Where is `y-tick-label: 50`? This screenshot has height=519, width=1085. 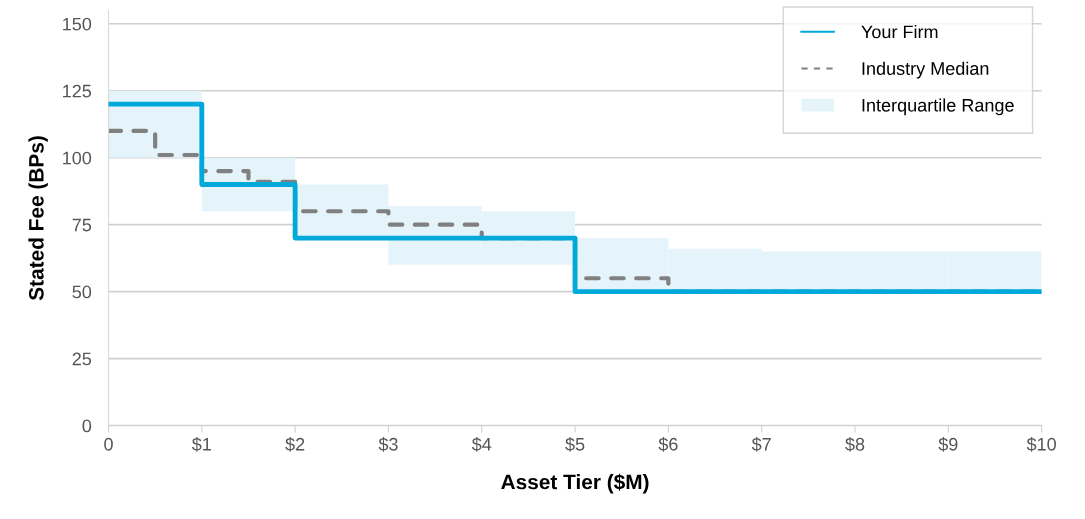
y-tick-label: 50 is located at coordinates (82, 292).